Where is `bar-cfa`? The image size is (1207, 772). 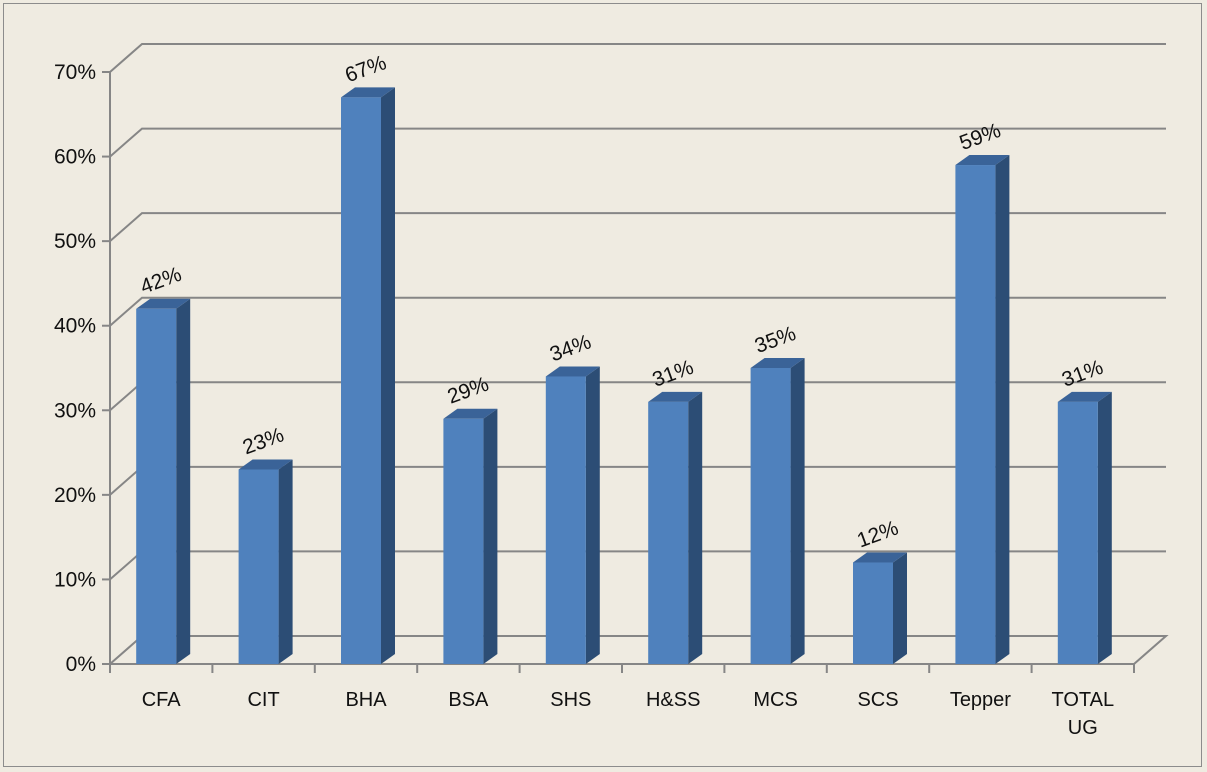
bar-cfa is located at coordinates (163, 481).